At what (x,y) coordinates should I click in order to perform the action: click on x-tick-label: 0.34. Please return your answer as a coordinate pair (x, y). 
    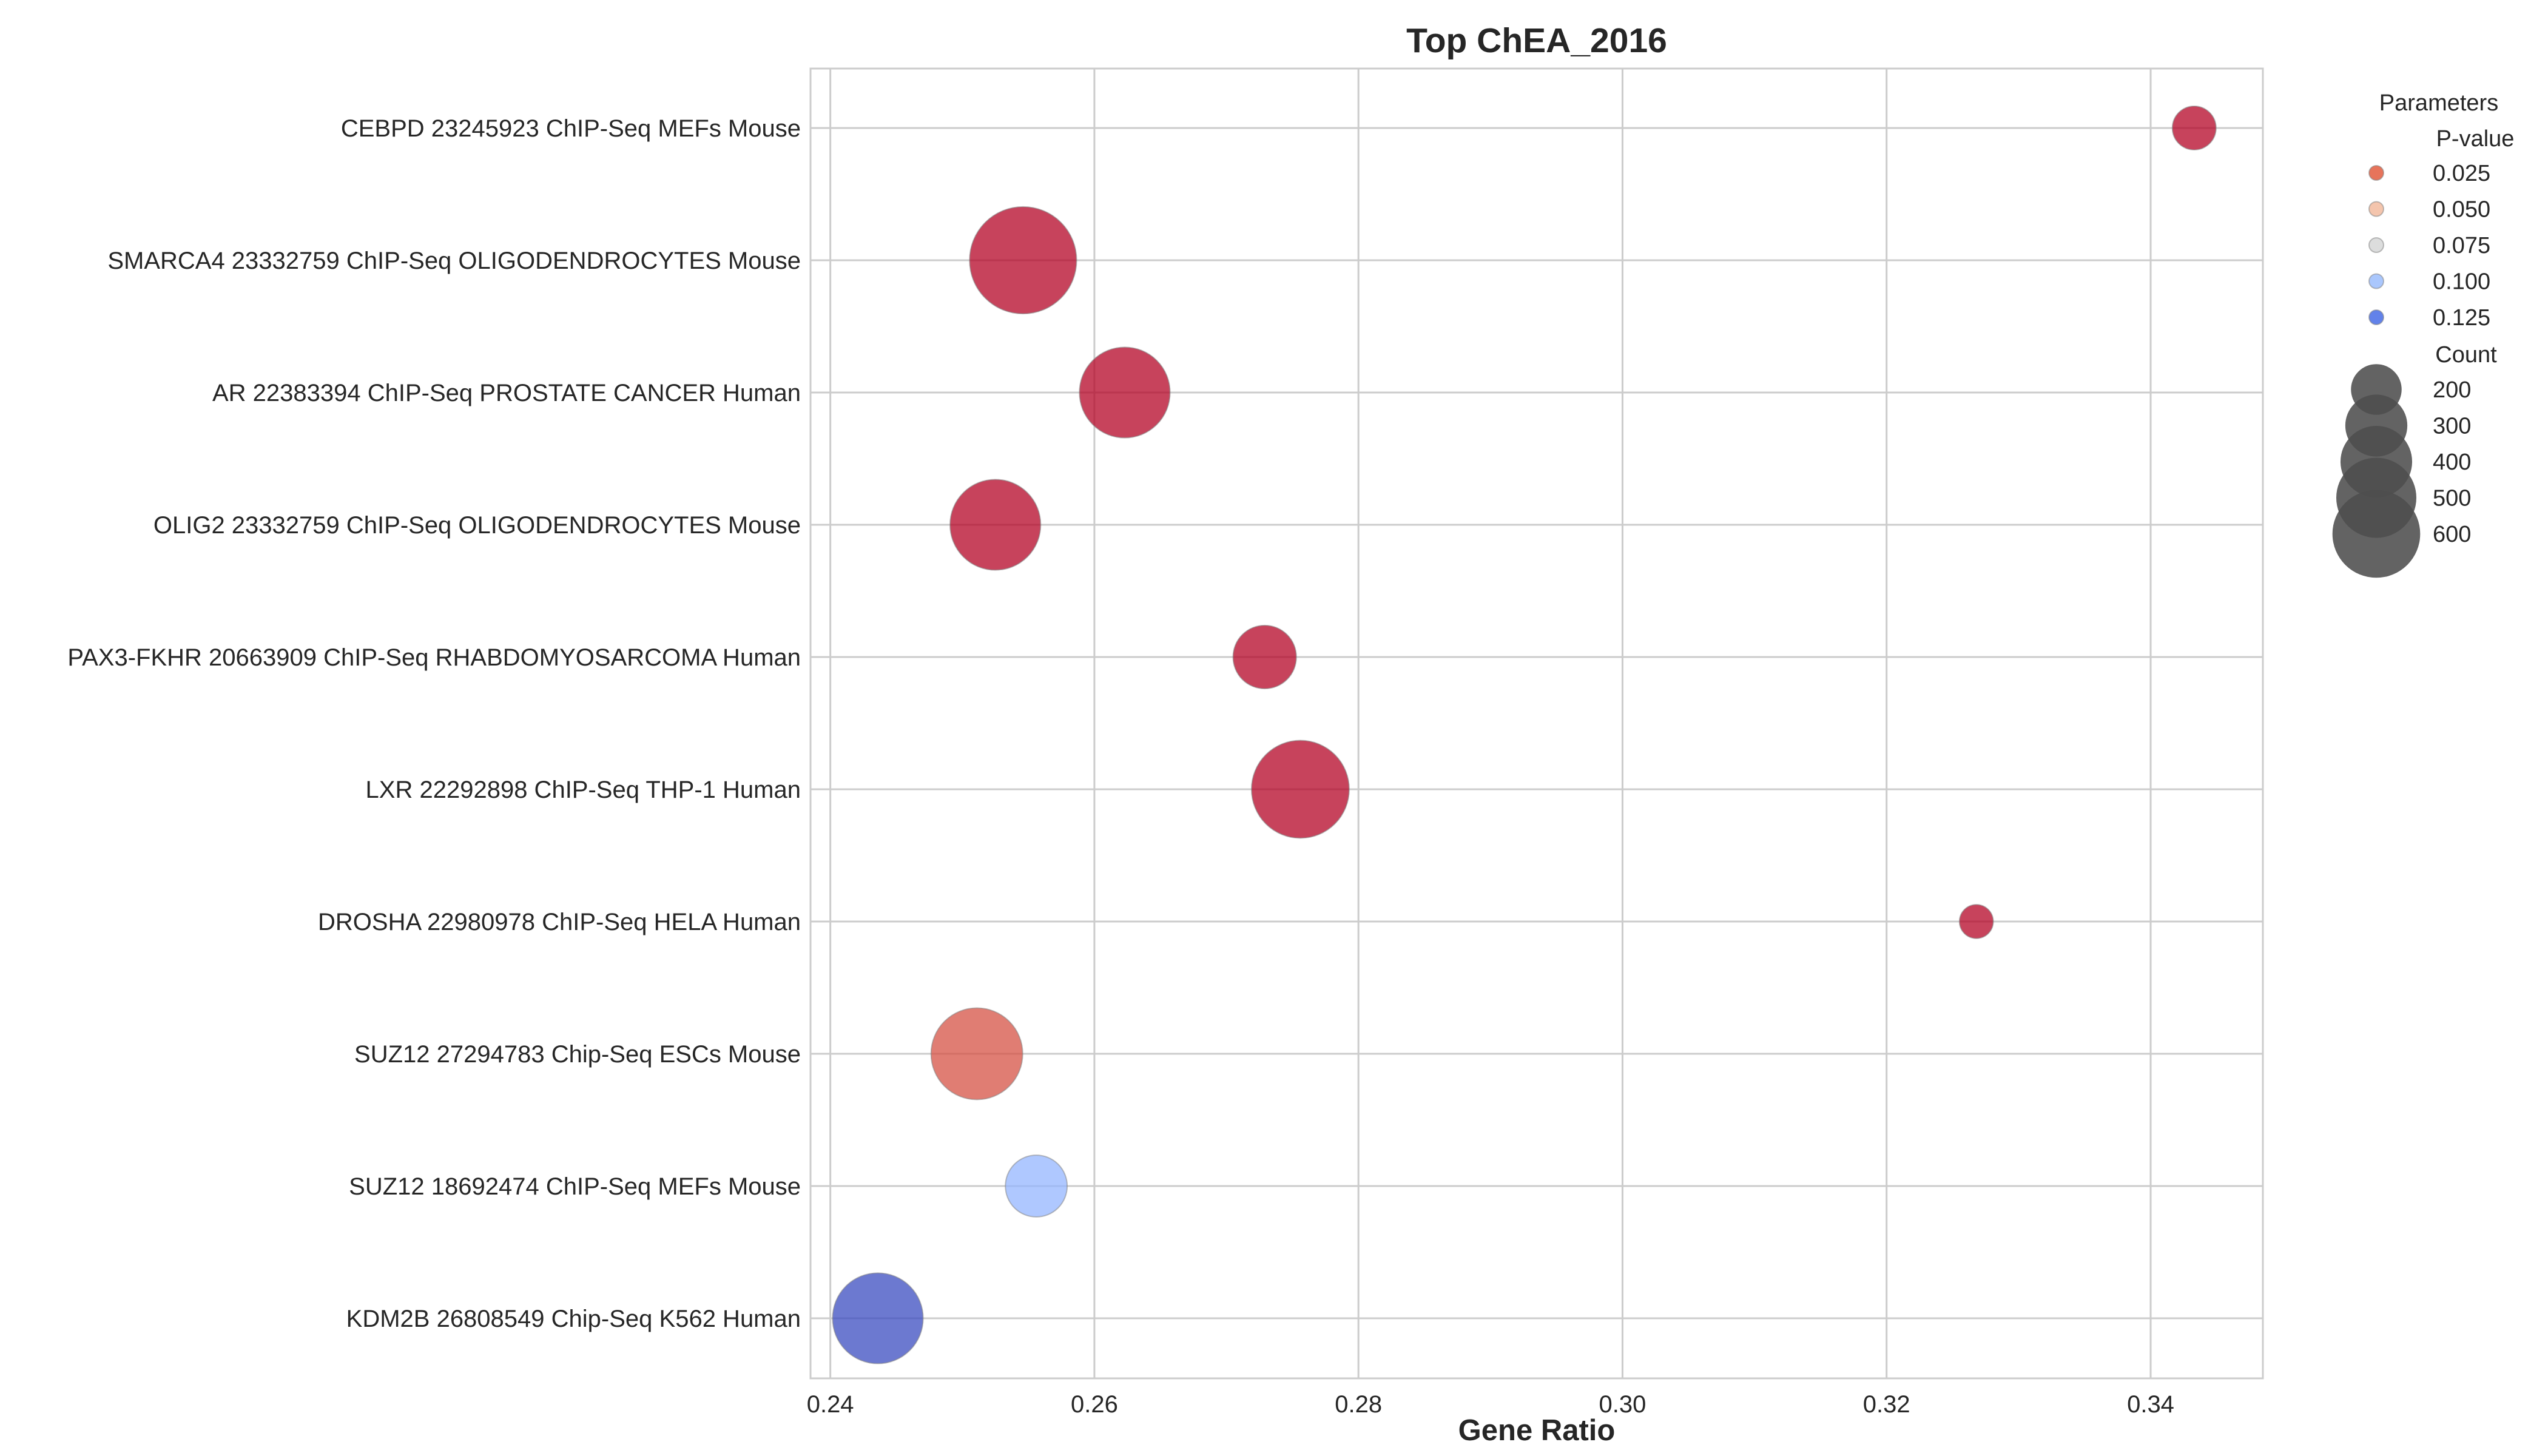
    Looking at the image, I should click on (2150, 1404).